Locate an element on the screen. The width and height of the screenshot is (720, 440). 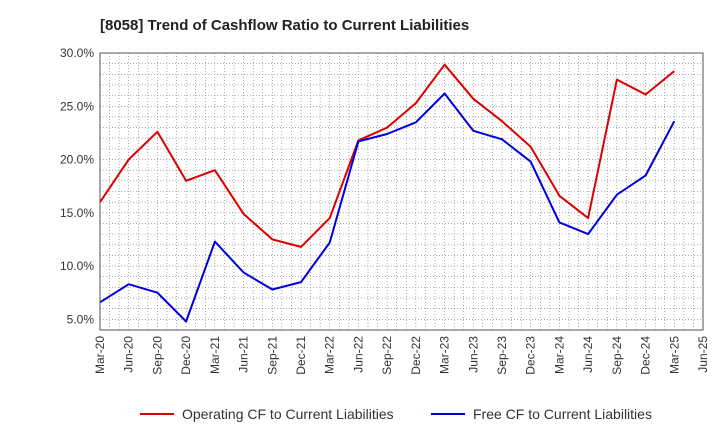
x-tick-label: Mar-24 is located at coordinates (559, 355).